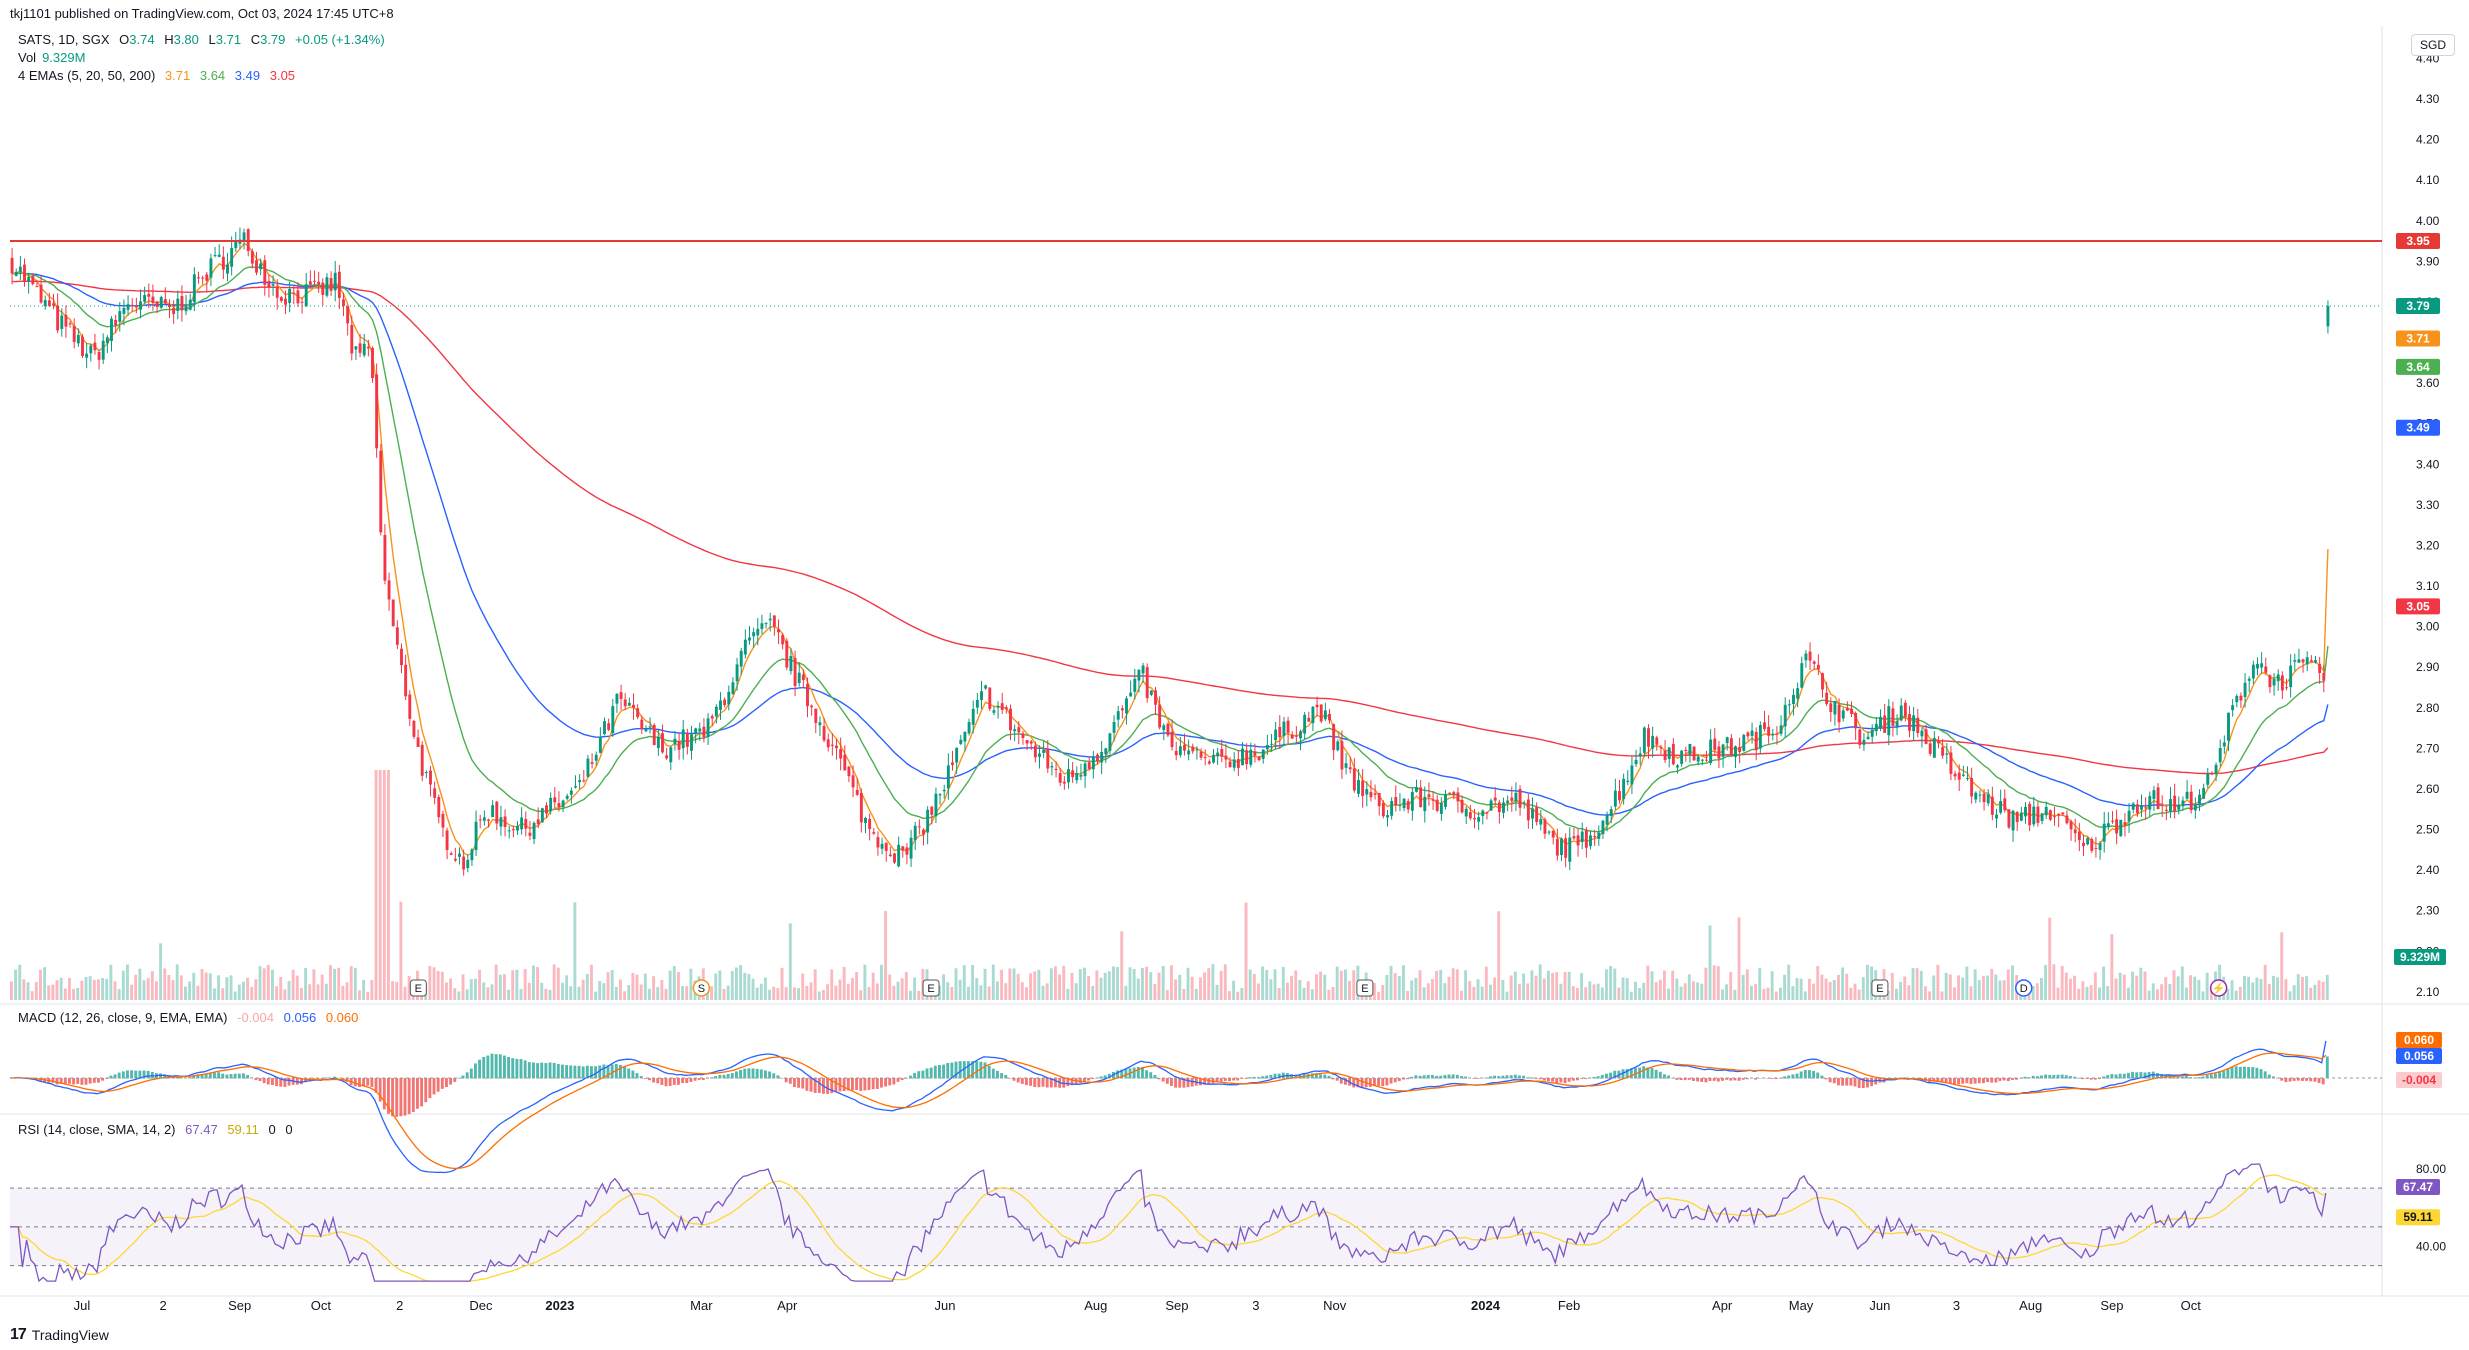  I want to click on tradingview-brand: 17 TradingView, so click(59, 1335).